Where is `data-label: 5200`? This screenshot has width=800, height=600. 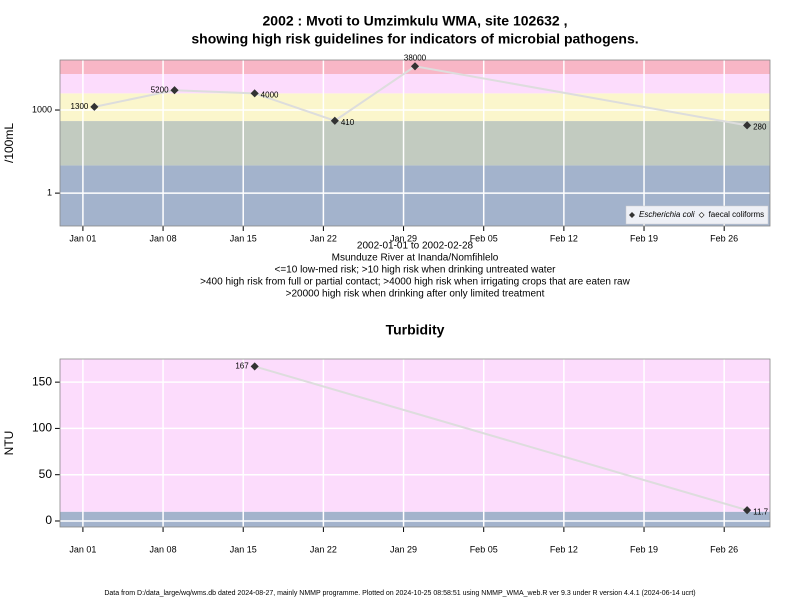
data-label: 5200 is located at coordinates (160, 89).